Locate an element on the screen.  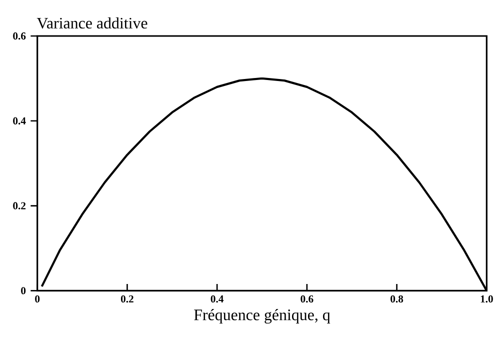
x-tick-label: 0.2 is located at coordinates (127, 299).